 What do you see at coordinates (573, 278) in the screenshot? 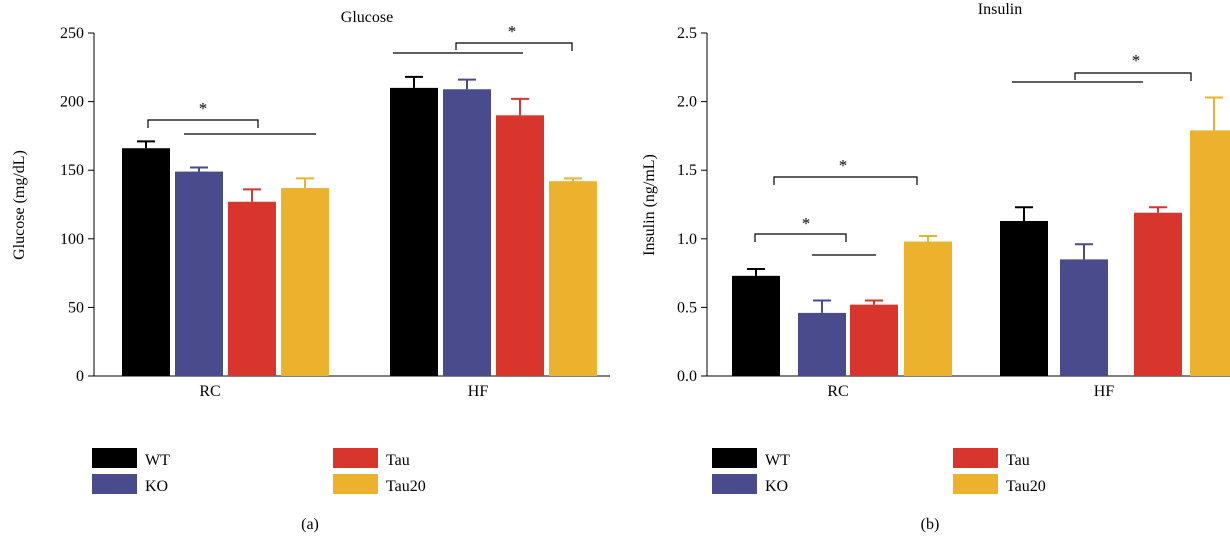
I see `glucose-bar-hf-tau20` at bounding box center [573, 278].